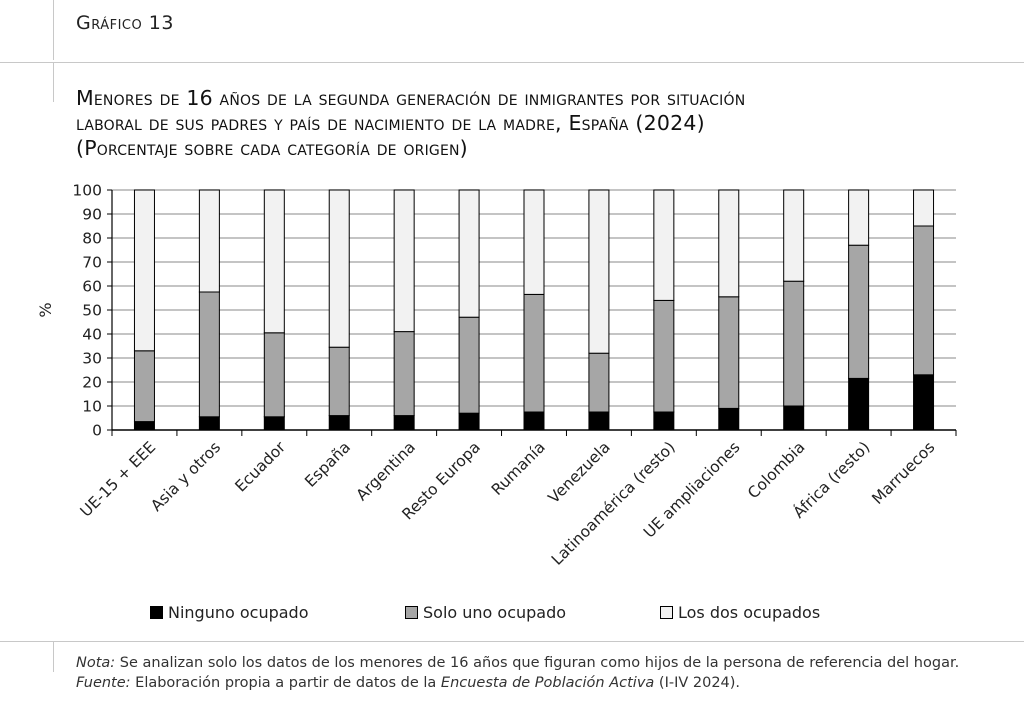  I want to click on legend-label-solo-uno: Solo uno ocupado, so click(495, 612).